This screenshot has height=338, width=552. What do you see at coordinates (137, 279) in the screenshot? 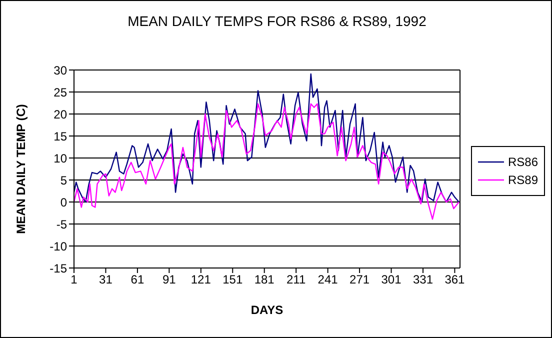
I see `x-tick-label: 61` at bounding box center [137, 279].